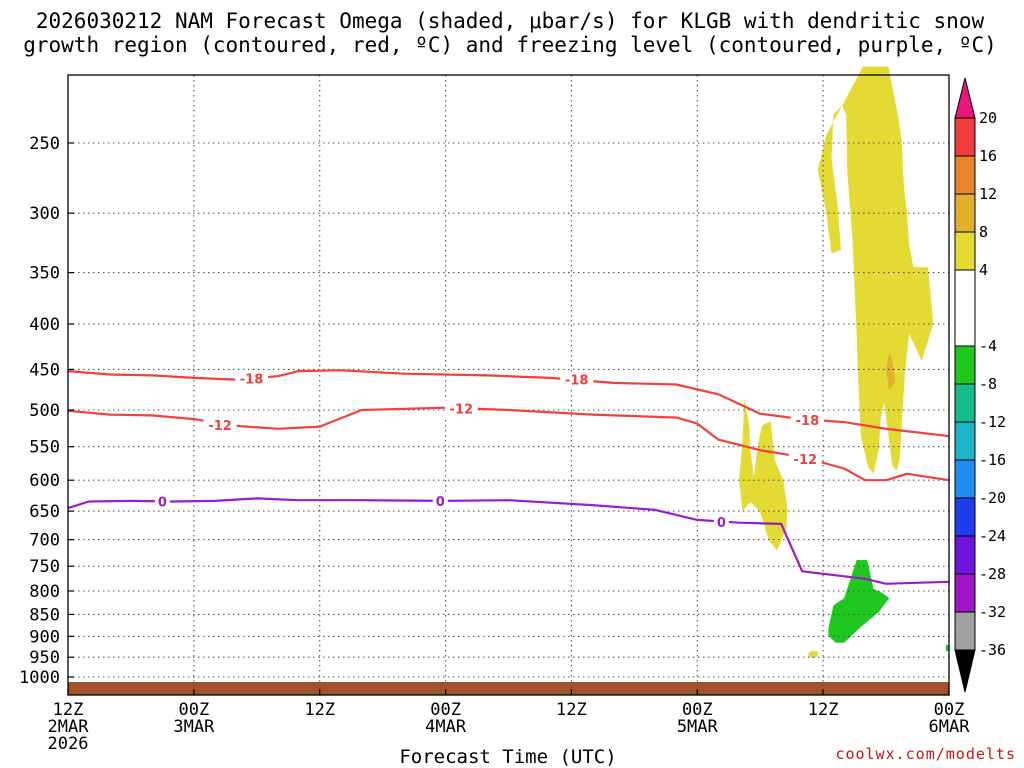 The width and height of the screenshot is (1024, 768). I want to click on x-tick-label-72-line-0: 12Z, so click(823, 710).